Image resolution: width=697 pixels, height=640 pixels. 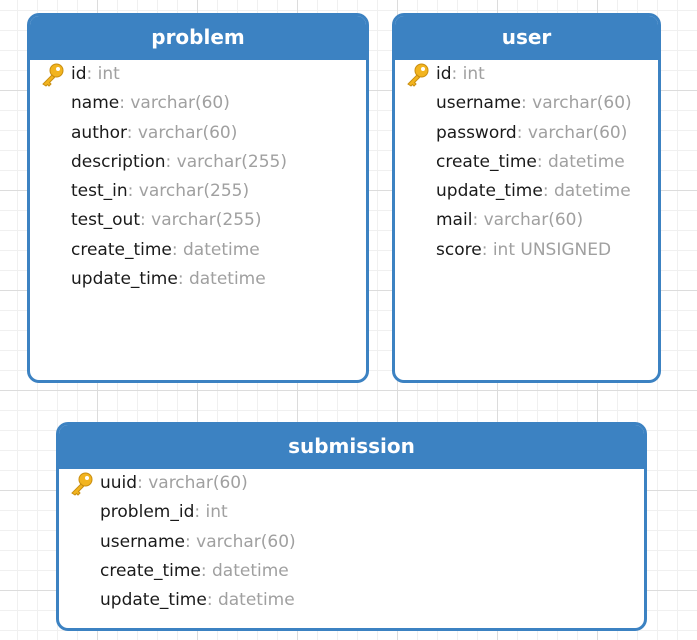 What do you see at coordinates (351, 447) in the screenshot?
I see `entity-title: submission` at bounding box center [351, 447].